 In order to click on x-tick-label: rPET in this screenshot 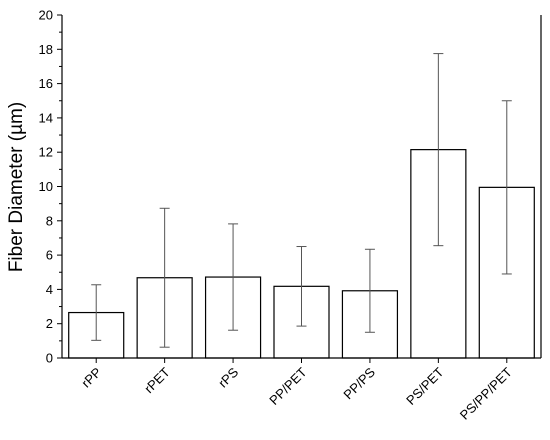, I will do `click(157, 380)`.